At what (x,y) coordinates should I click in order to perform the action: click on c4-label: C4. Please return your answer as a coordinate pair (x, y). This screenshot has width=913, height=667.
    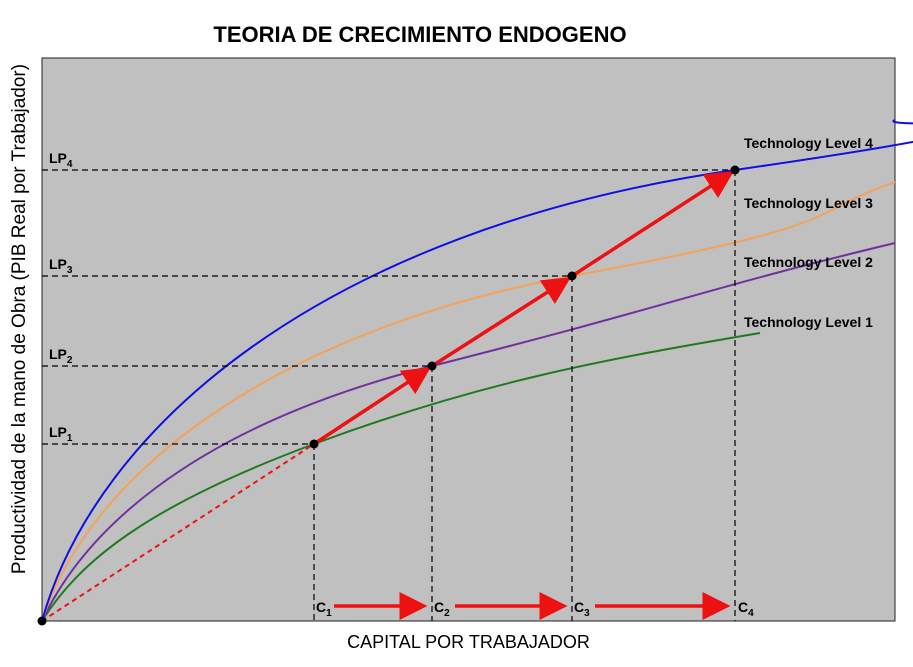
    Looking at the image, I should click on (746, 609).